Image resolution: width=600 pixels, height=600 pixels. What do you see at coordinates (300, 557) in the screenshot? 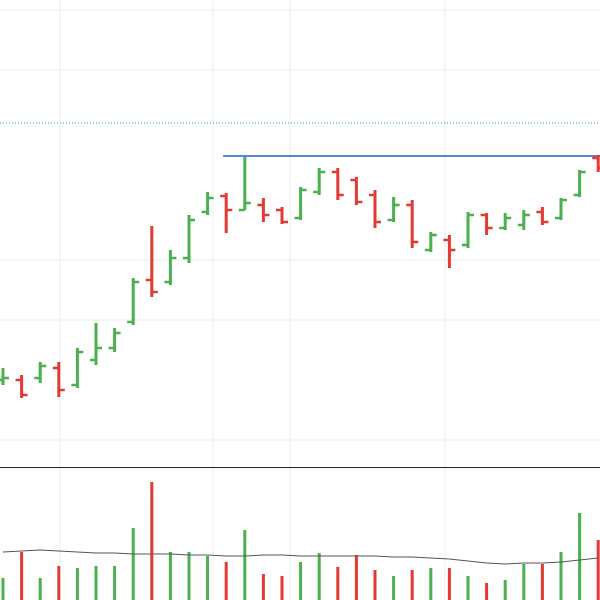
I see `volume-ma` at bounding box center [300, 557].